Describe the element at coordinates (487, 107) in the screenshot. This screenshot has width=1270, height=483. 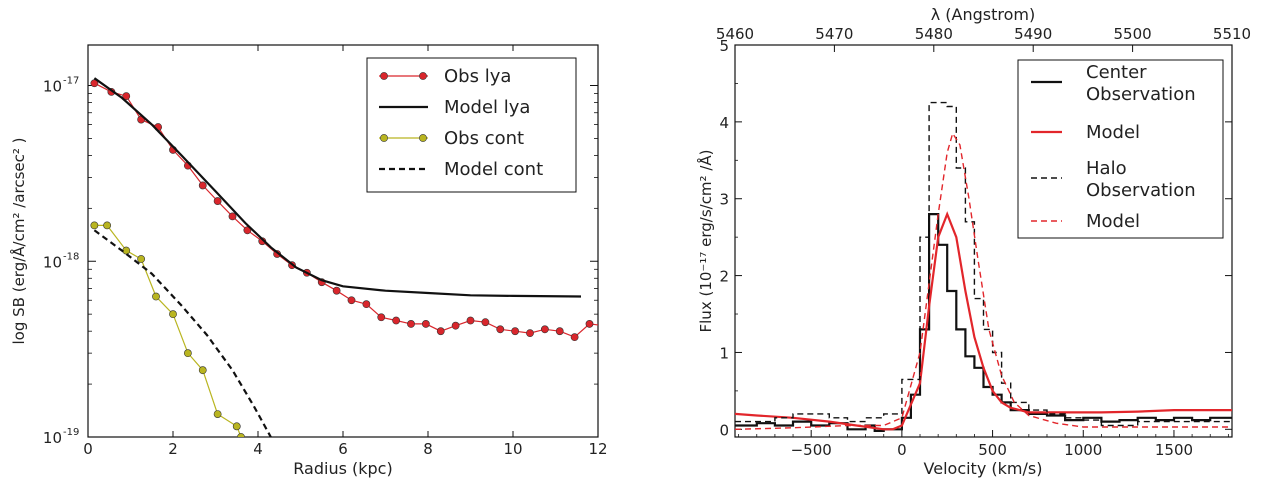
I see `left-legend-label: Model lya` at that location.